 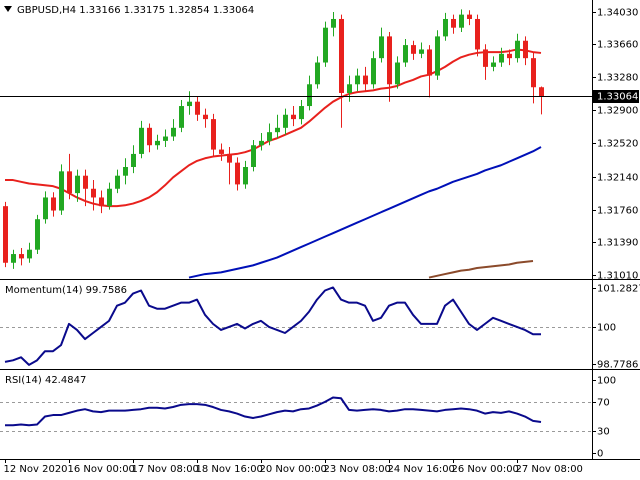 What do you see at coordinates (8, 9) in the screenshot?
I see `menu-triangle` at bounding box center [8, 9].